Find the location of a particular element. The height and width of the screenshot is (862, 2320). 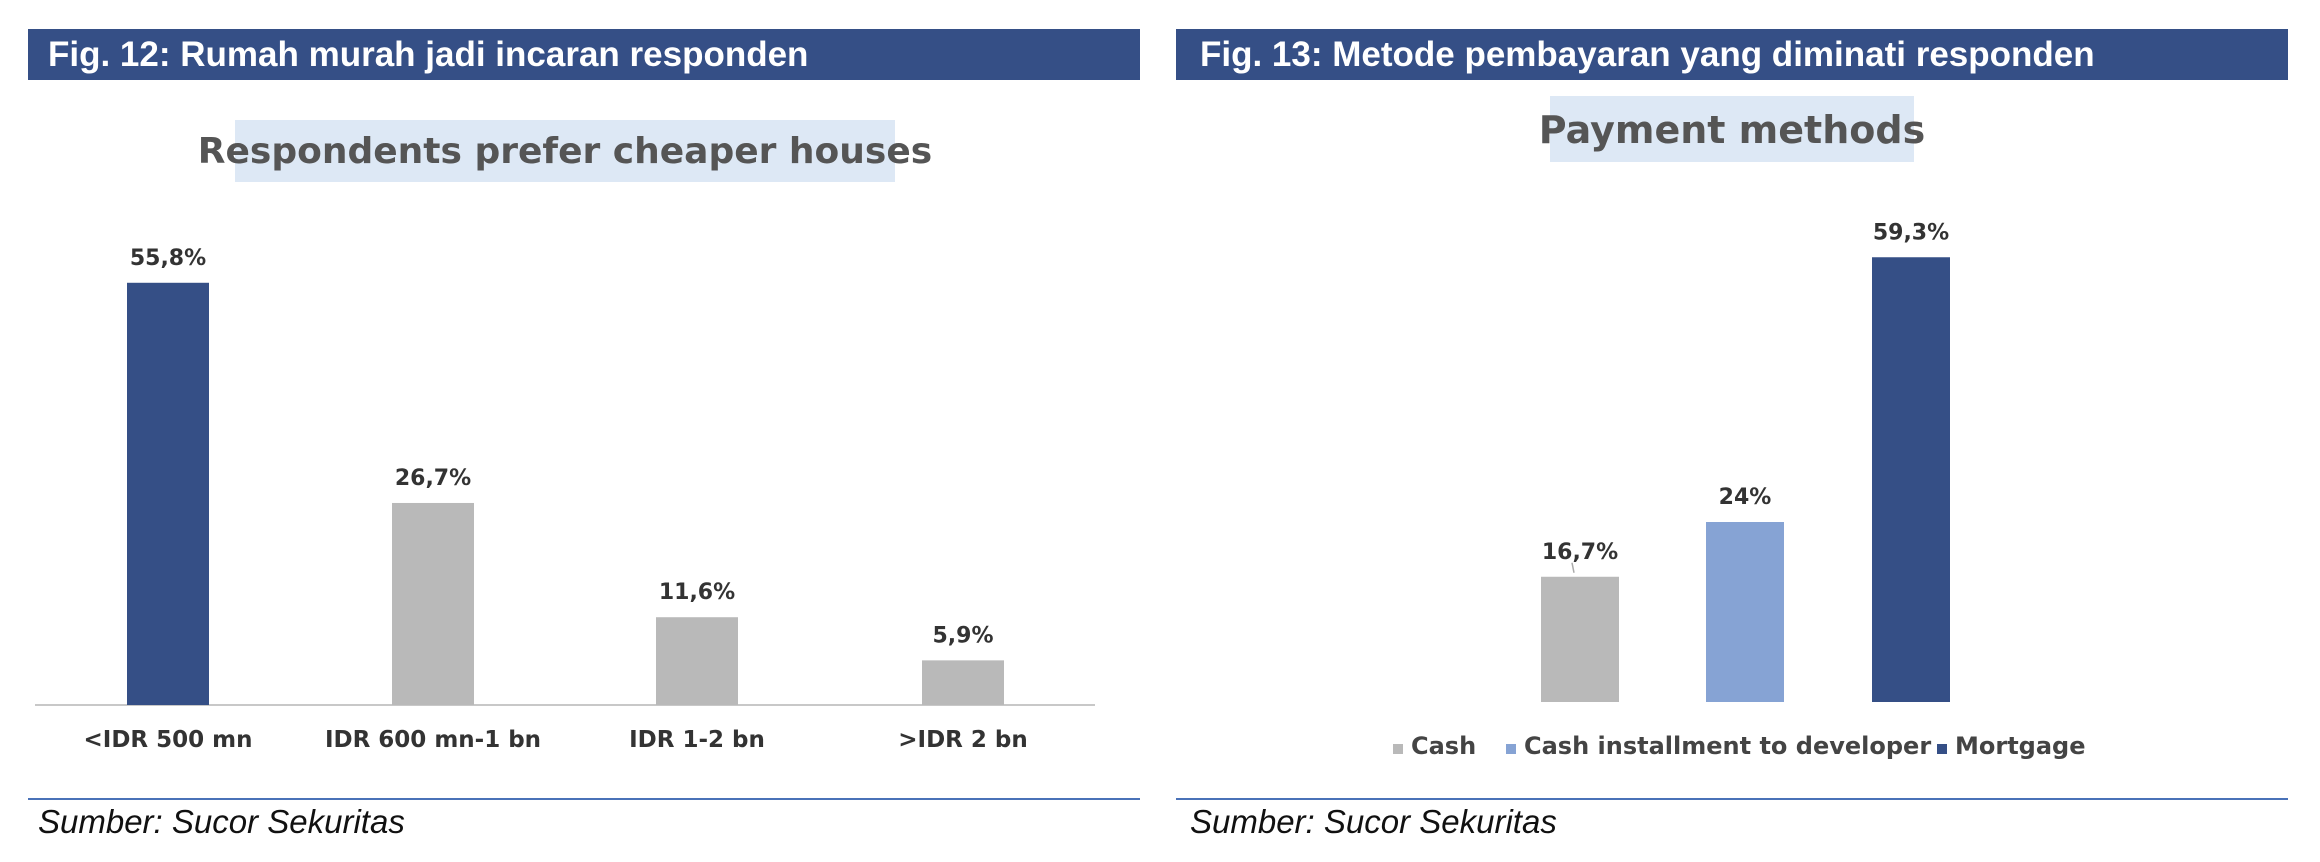

bar-value-label-3: 5,9% is located at coordinates (962, 635).